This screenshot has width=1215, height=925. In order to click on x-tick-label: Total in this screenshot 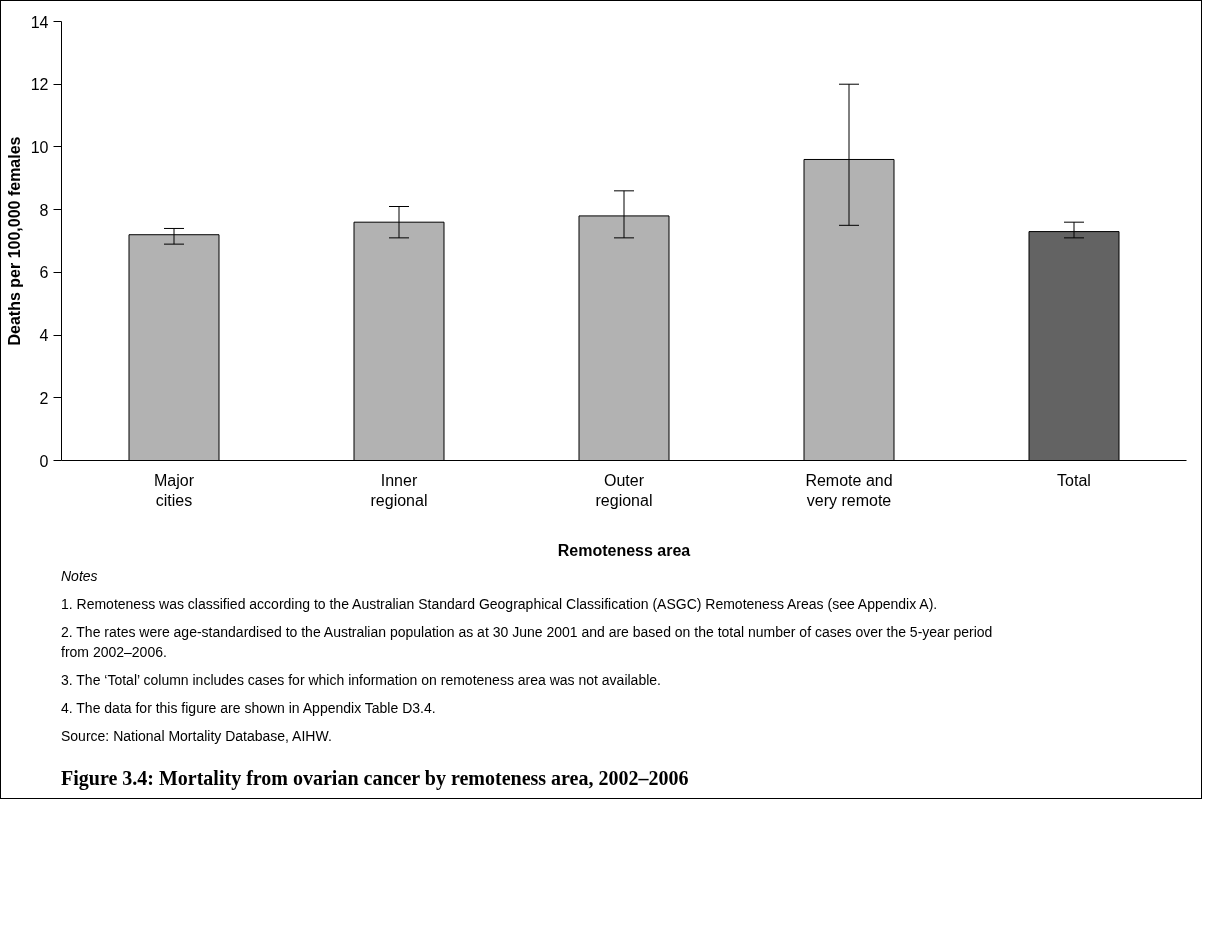, I will do `click(1074, 480)`.